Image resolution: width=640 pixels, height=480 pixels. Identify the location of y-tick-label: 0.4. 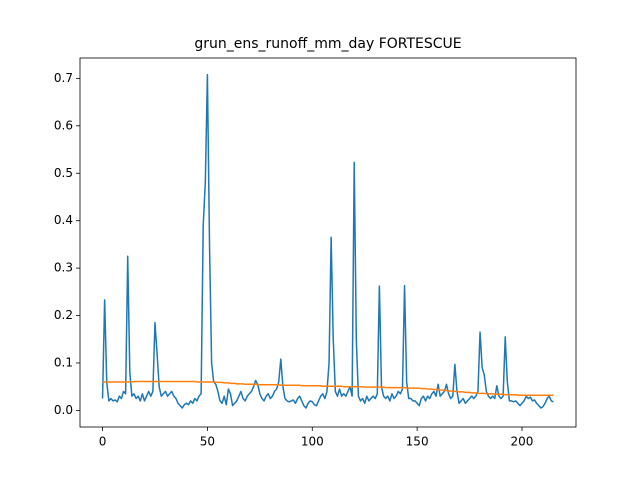
(63, 220).